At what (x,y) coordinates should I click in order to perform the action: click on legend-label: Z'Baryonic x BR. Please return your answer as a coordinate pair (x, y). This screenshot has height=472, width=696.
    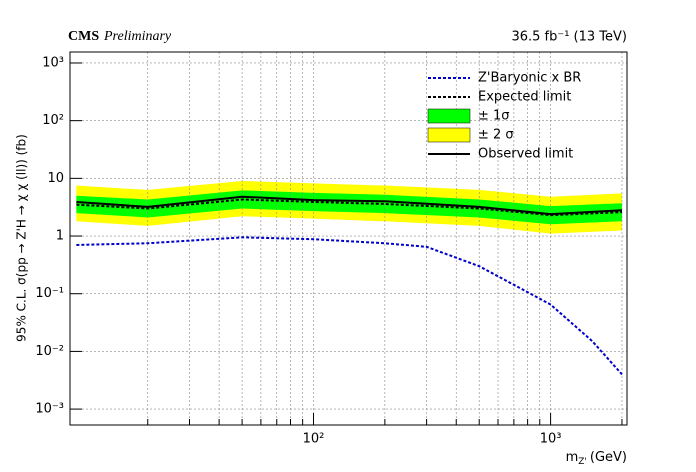
    Looking at the image, I should click on (529, 78).